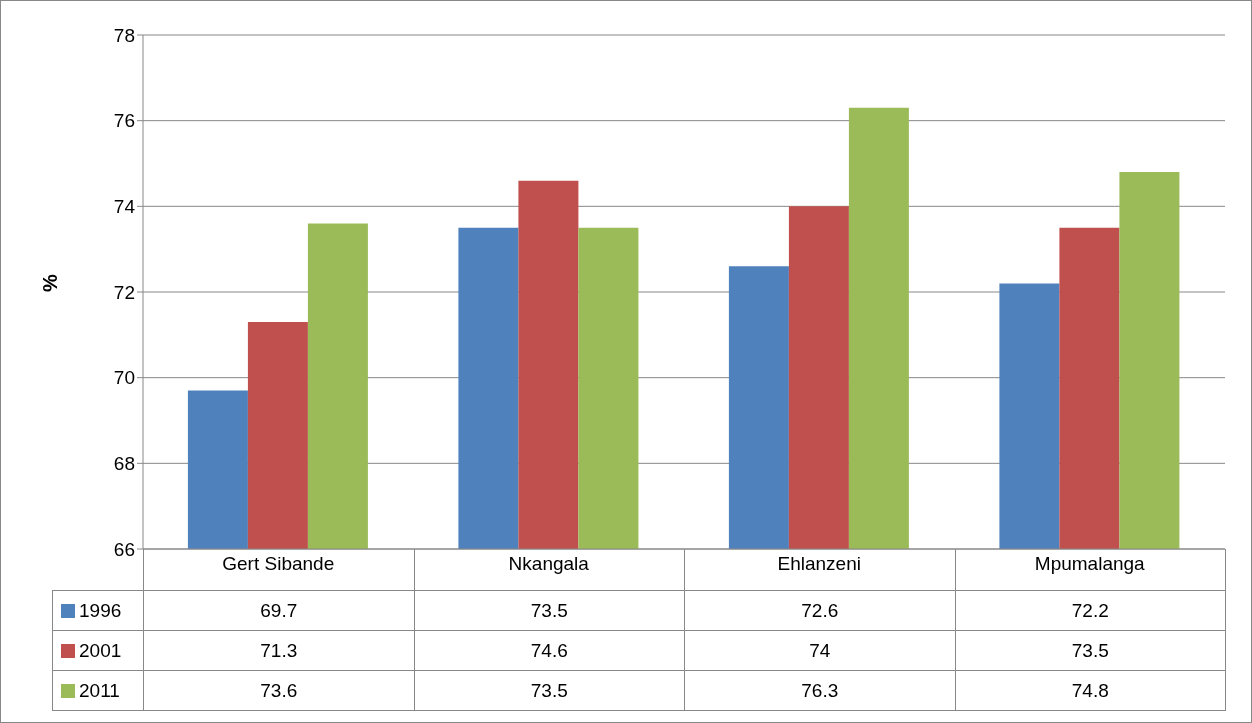  I want to click on x-tick-label: Mpumalanga, so click(1090, 564).